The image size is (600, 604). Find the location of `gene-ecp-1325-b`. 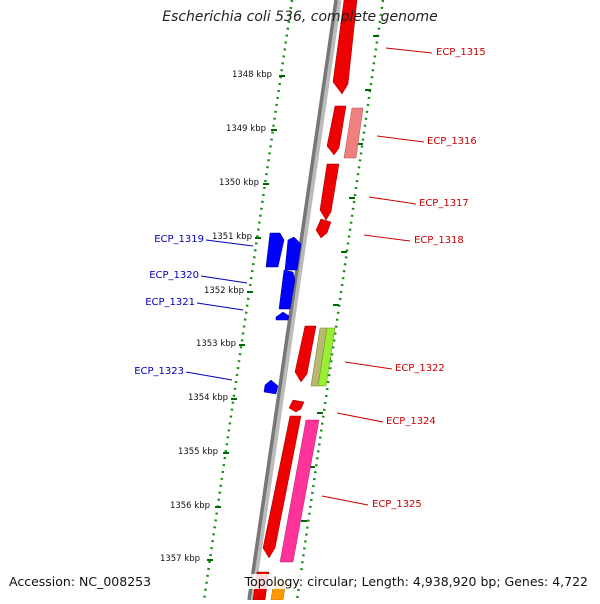

gene-ecp-1325-b is located at coordinates (299, 491).